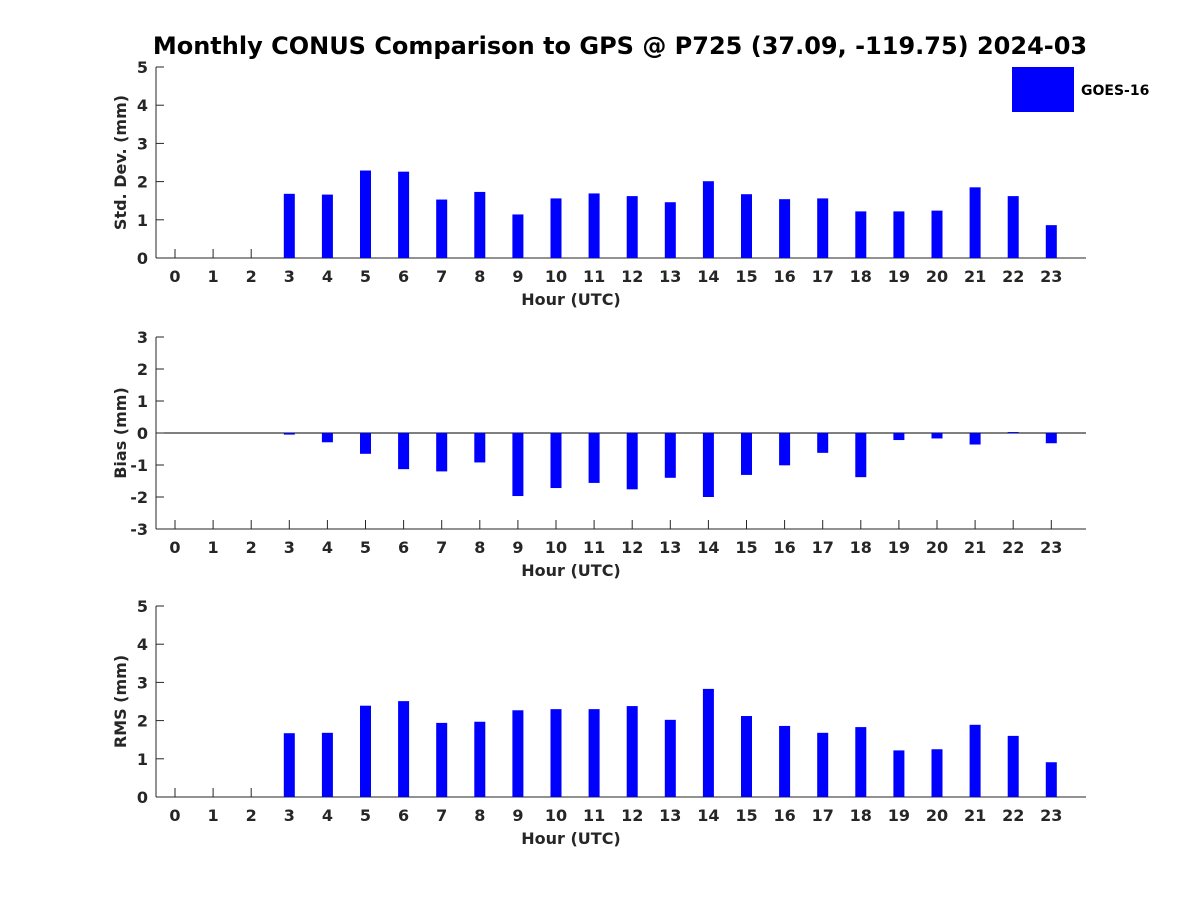  I want to click on x-tick-label: 0, so click(174, 815).